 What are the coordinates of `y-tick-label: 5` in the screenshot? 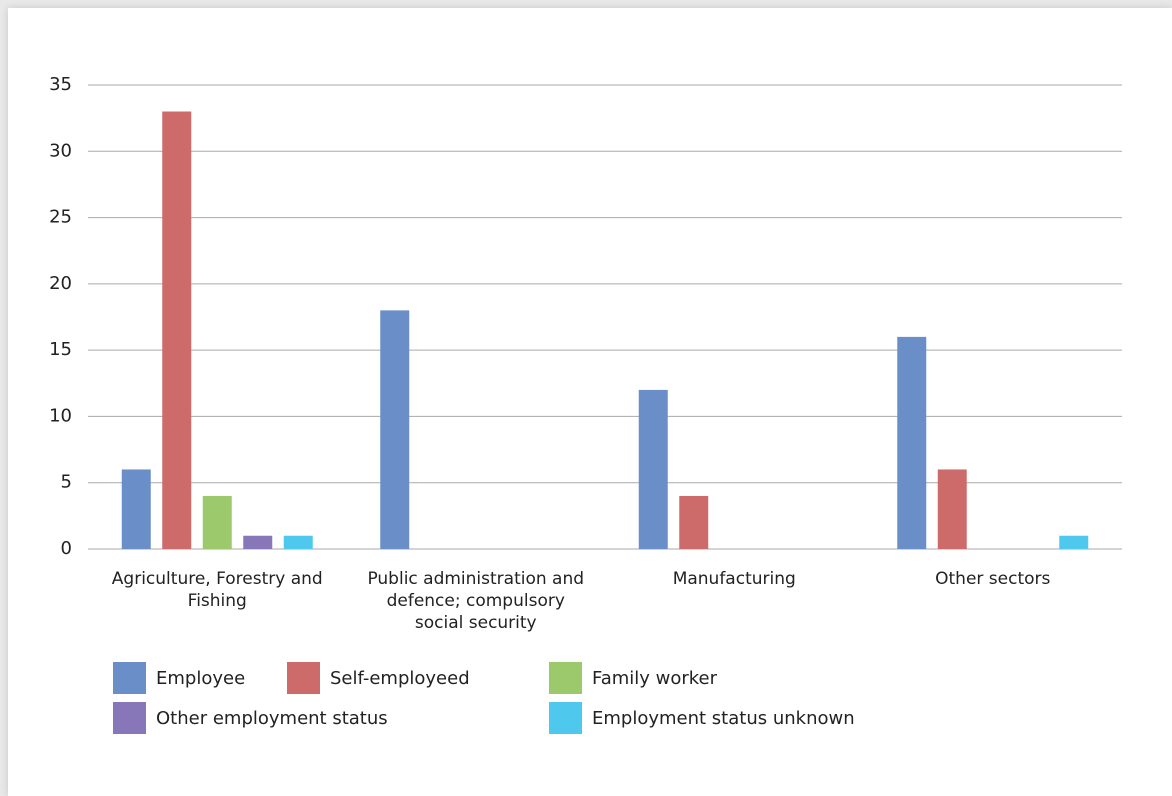 It's located at (66, 482).